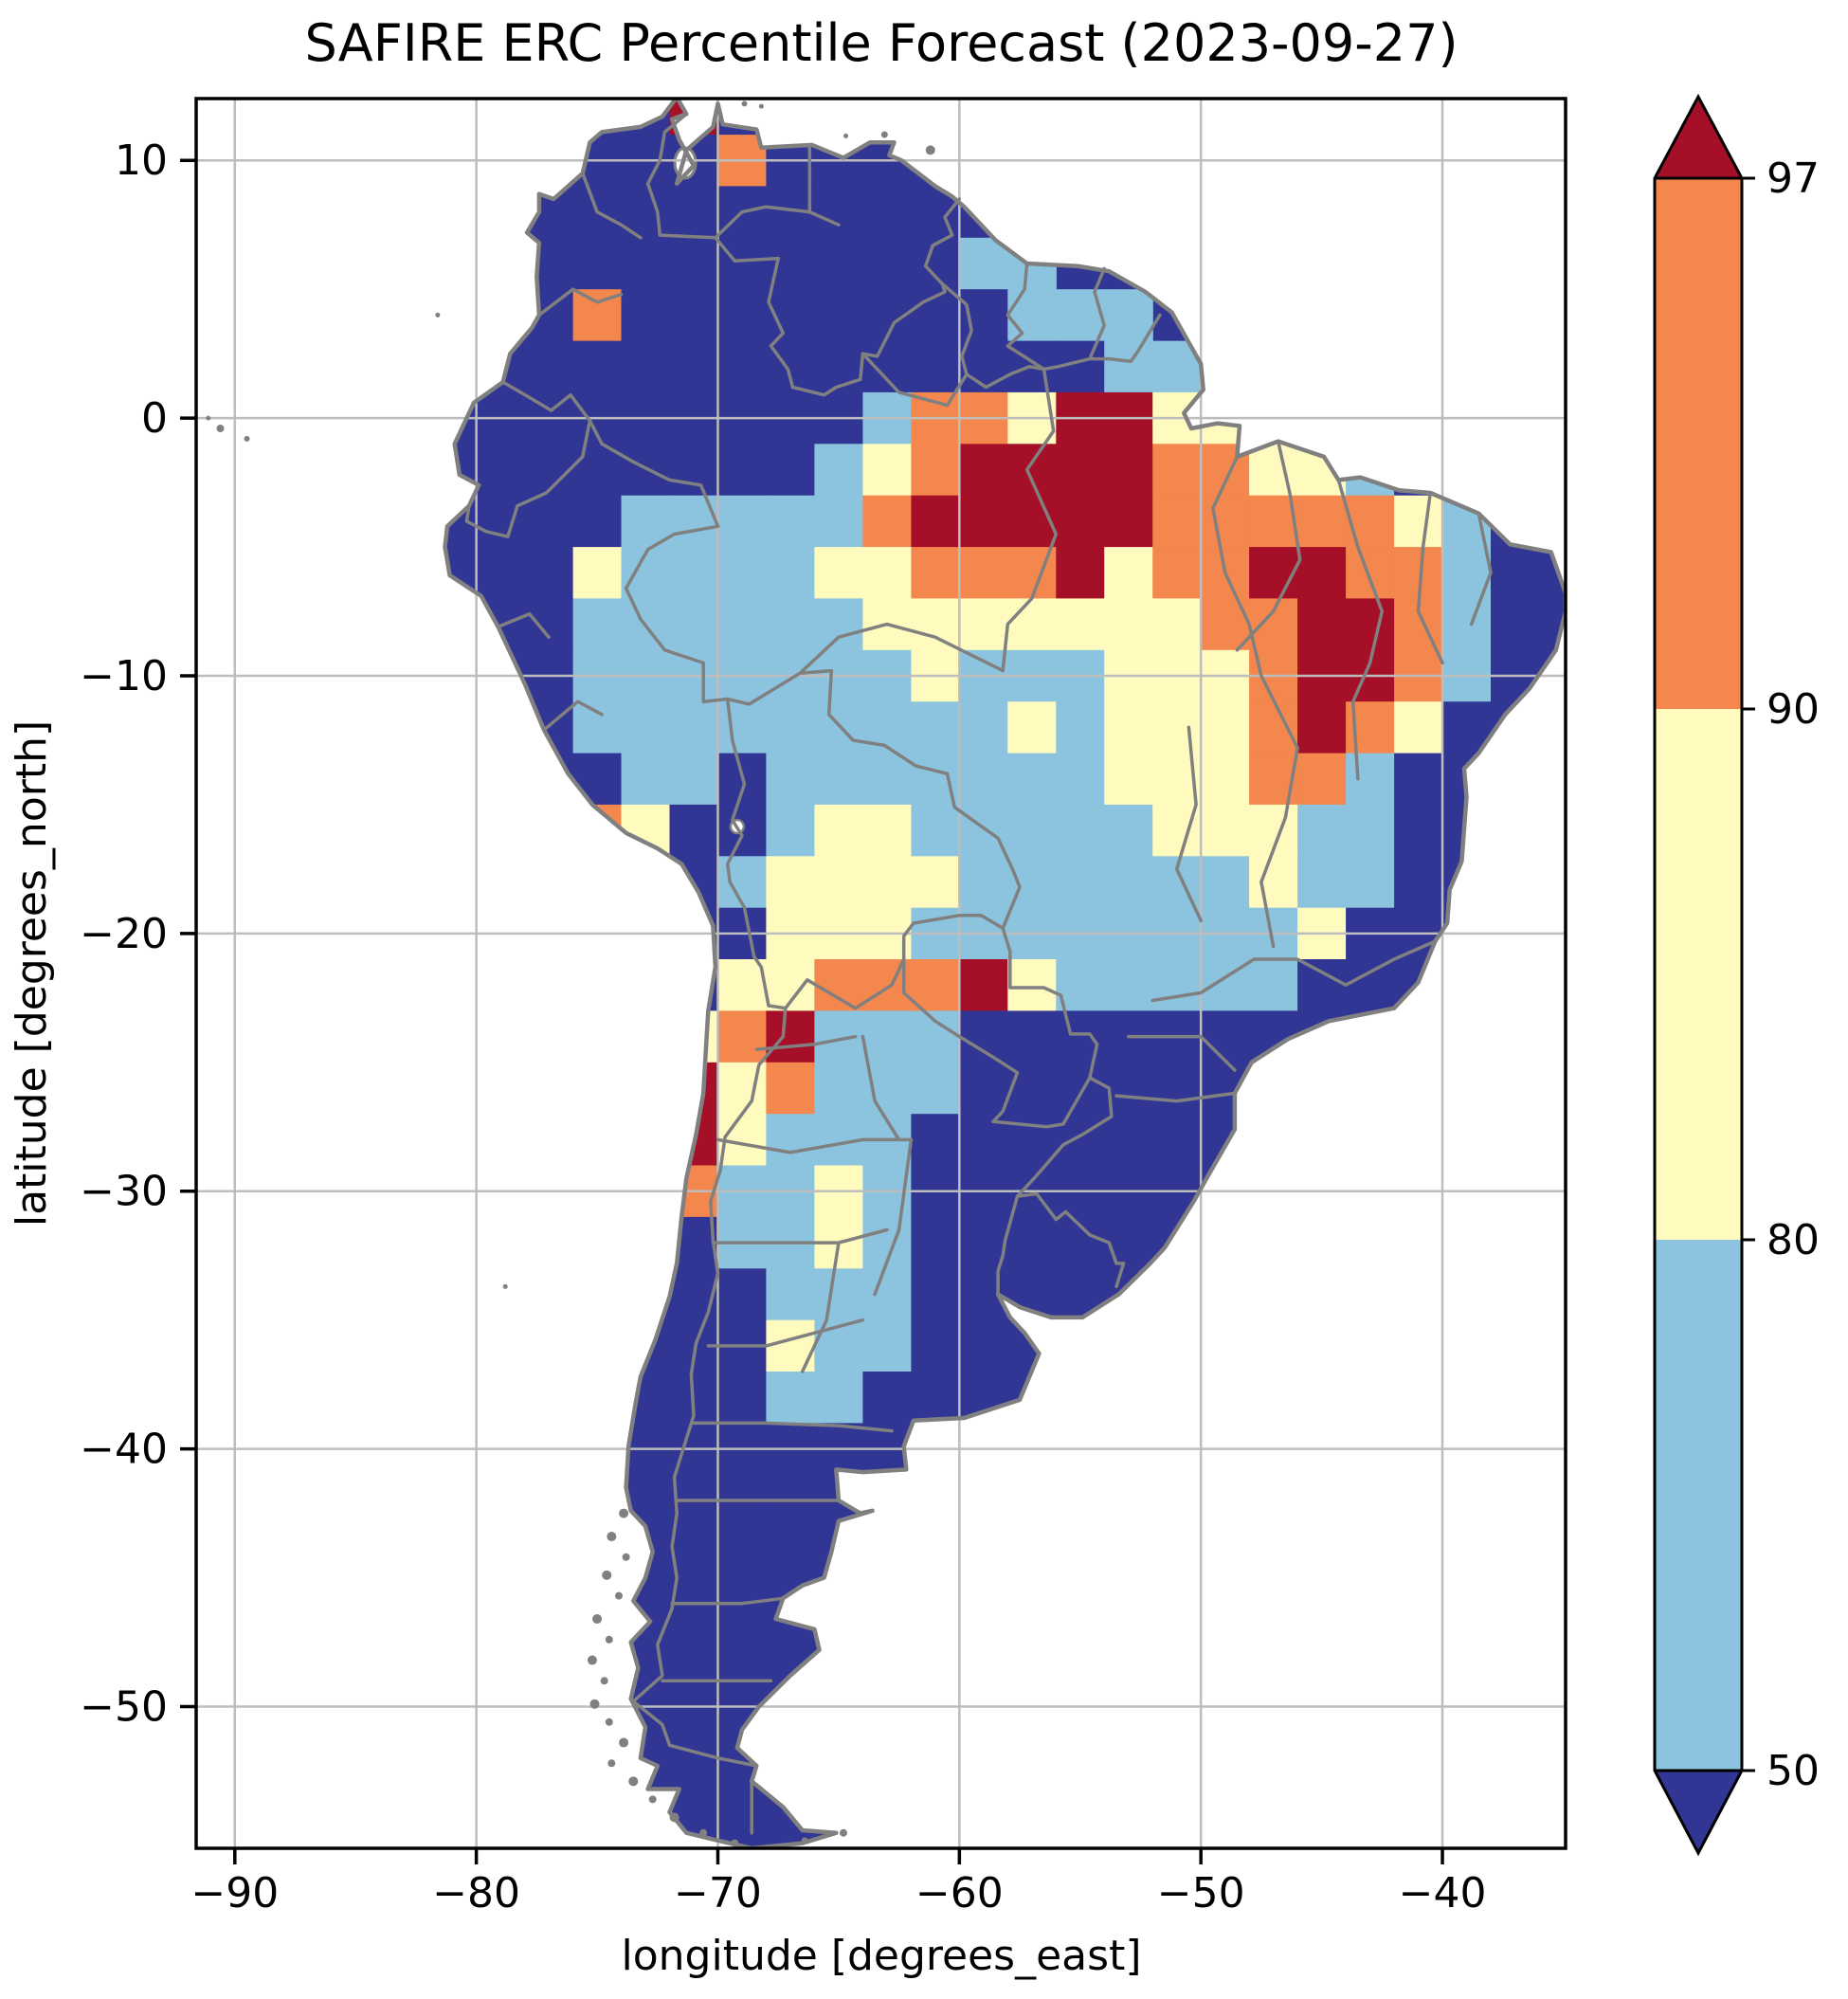  What do you see at coordinates (1793, 1240) in the screenshot?
I see `colorbar-tick-label: 80` at bounding box center [1793, 1240].